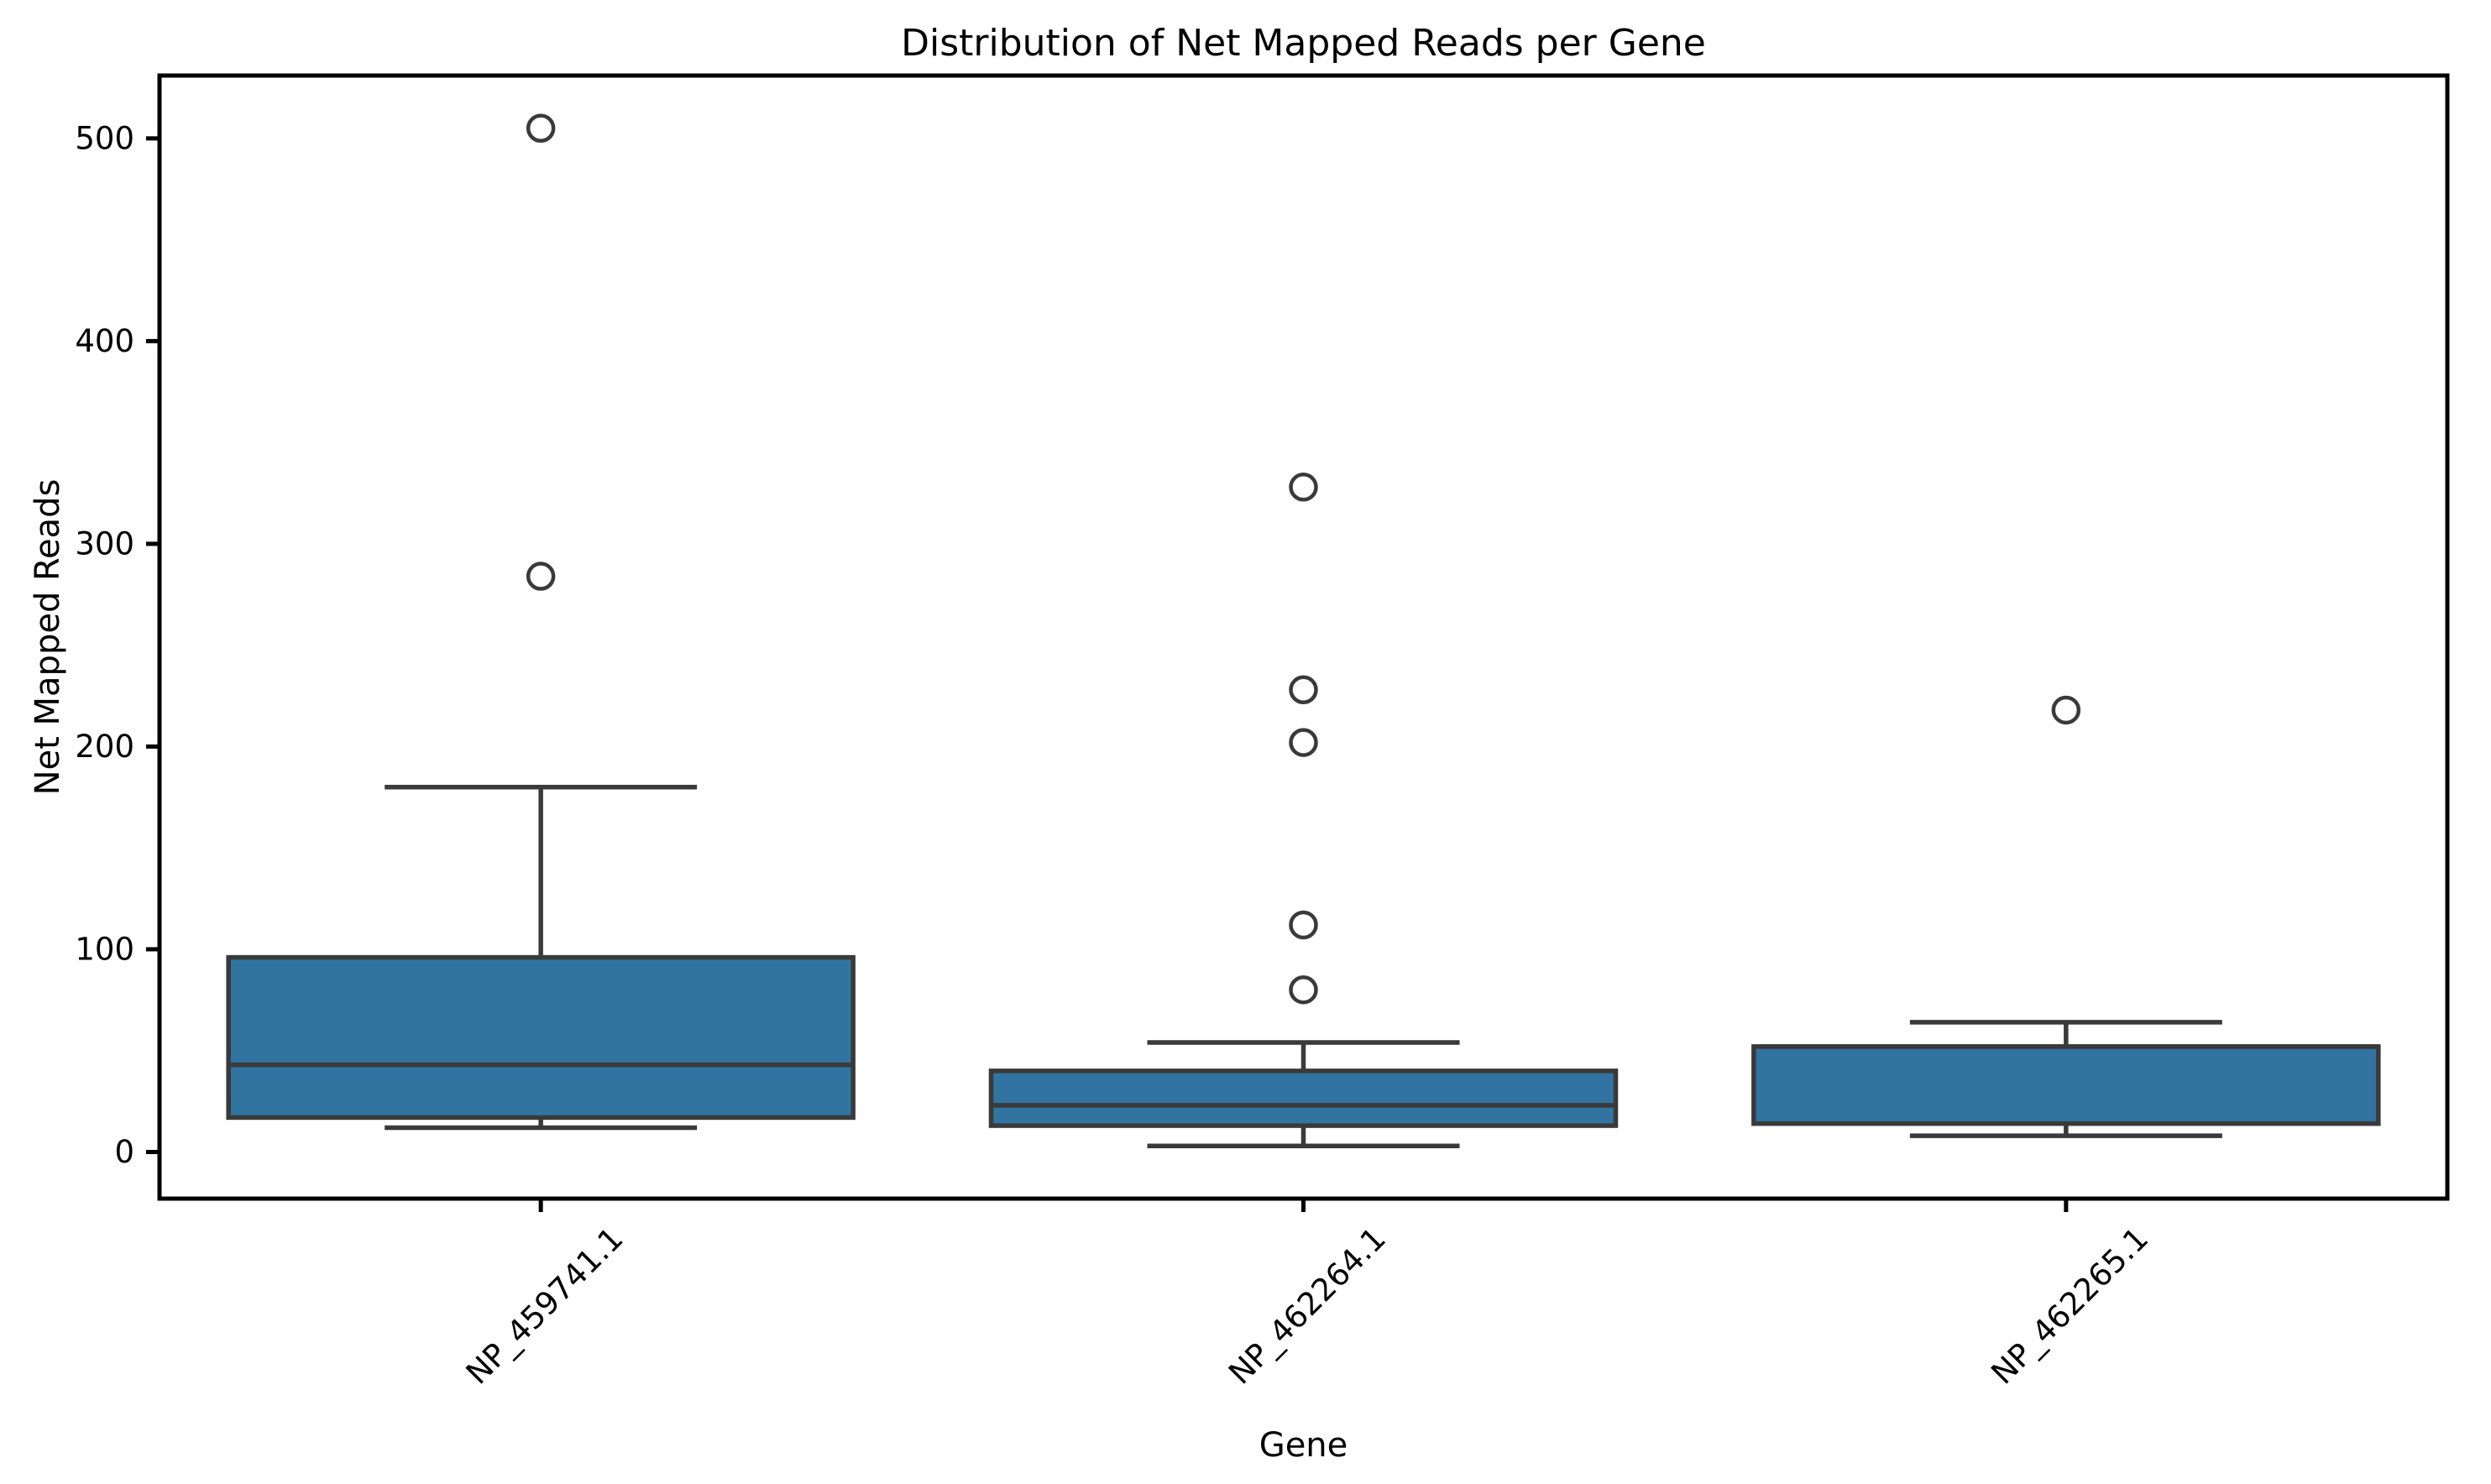 This screenshot has height=1484, width=2491. What do you see at coordinates (124, 1152) in the screenshot?
I see `y-tick-label: 0` at bounding box center [124, 1152].